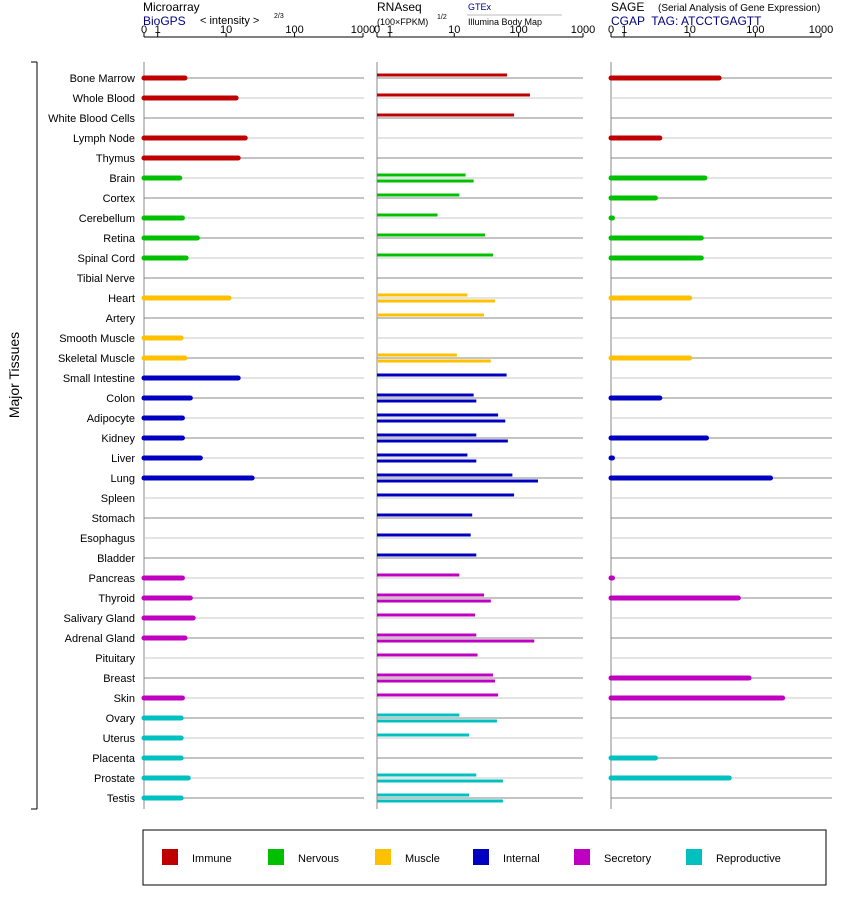  What do you see at coordinates (213, 14) in the screenshot?
I see `microarray-header: Microarray BioGPS < intensity > 2/3` at bounding box center [213, 14].